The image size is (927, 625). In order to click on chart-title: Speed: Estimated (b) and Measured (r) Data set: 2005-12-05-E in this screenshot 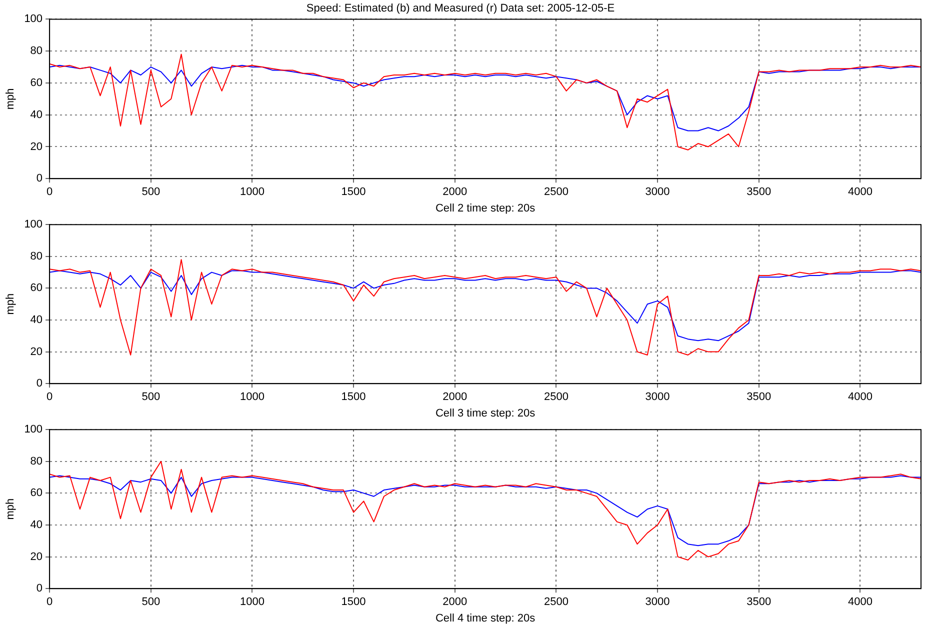, I will do `click(460, 8)`.